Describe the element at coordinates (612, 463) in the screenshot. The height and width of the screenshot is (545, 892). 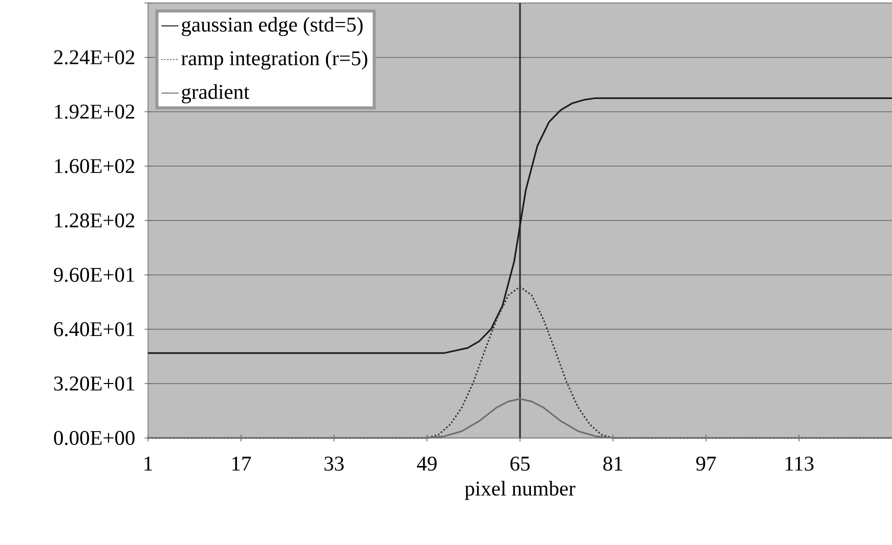
I see `x-tick-label: 81` at that location.